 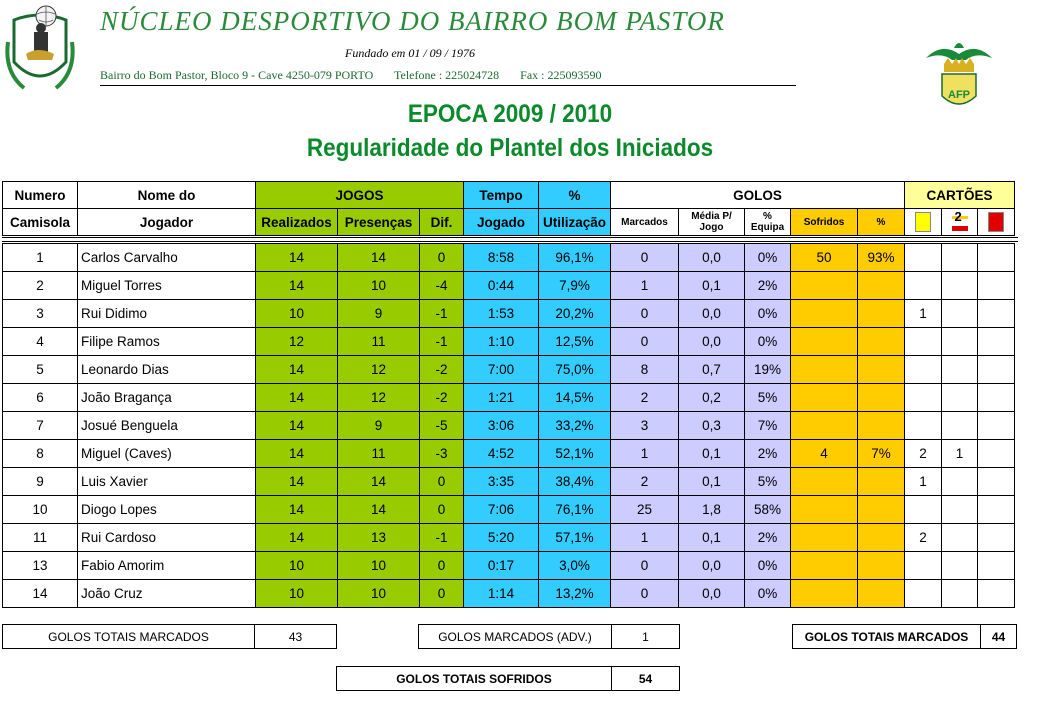 What do you see at coordinates (40, 285) in the screenshot?
I see `player-number-cell: 2` at bounding box center [40, 285].